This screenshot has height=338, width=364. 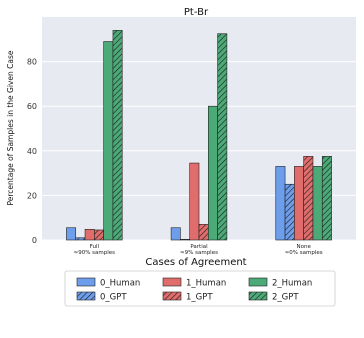 What do you see at coordinates (199, 298) in the screenshot?
I see `legend-label: 1_GPT` at bounding box center [199, 298].